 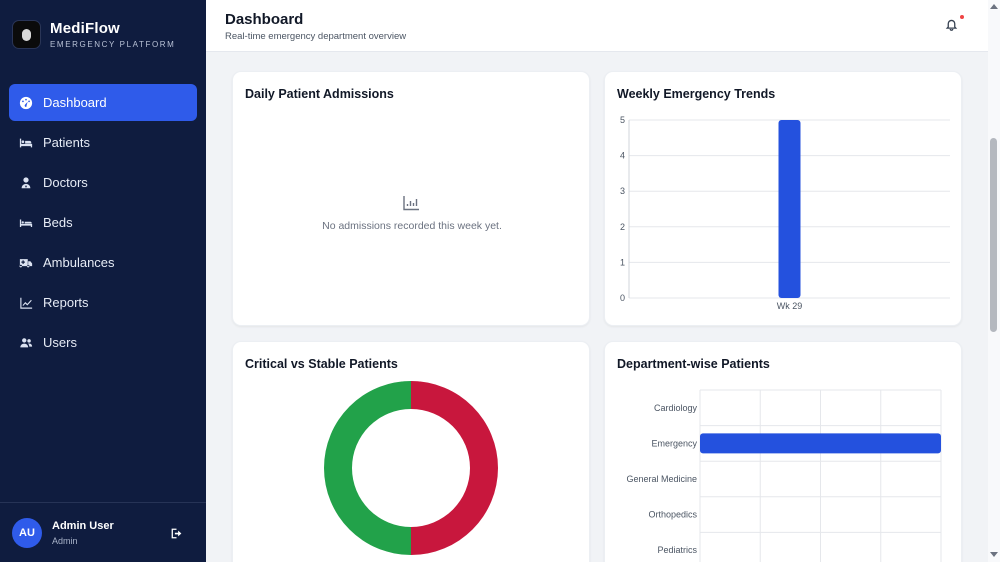 I want to click on card-title: Department-wise Patients, so click(x=693, y=364).